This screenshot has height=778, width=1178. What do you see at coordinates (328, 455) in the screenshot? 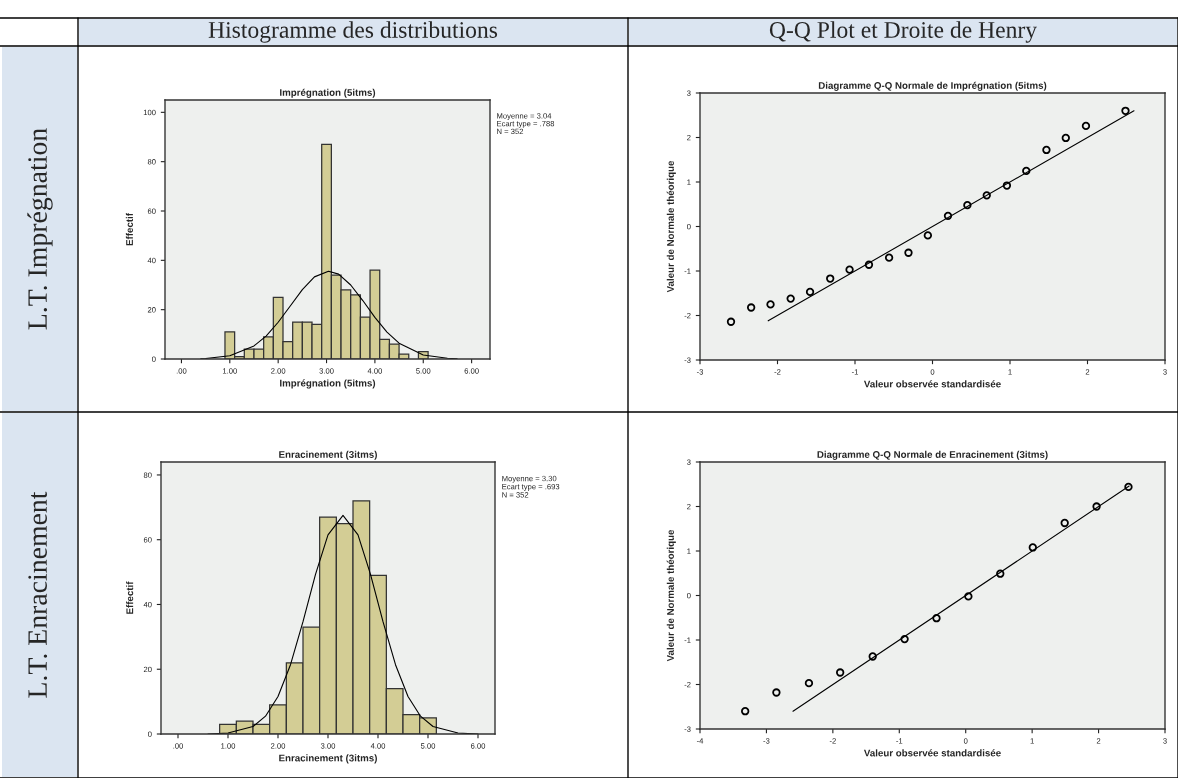
I see `chart-title: Enracinement (3itms)` at bounding box center [328, 455].